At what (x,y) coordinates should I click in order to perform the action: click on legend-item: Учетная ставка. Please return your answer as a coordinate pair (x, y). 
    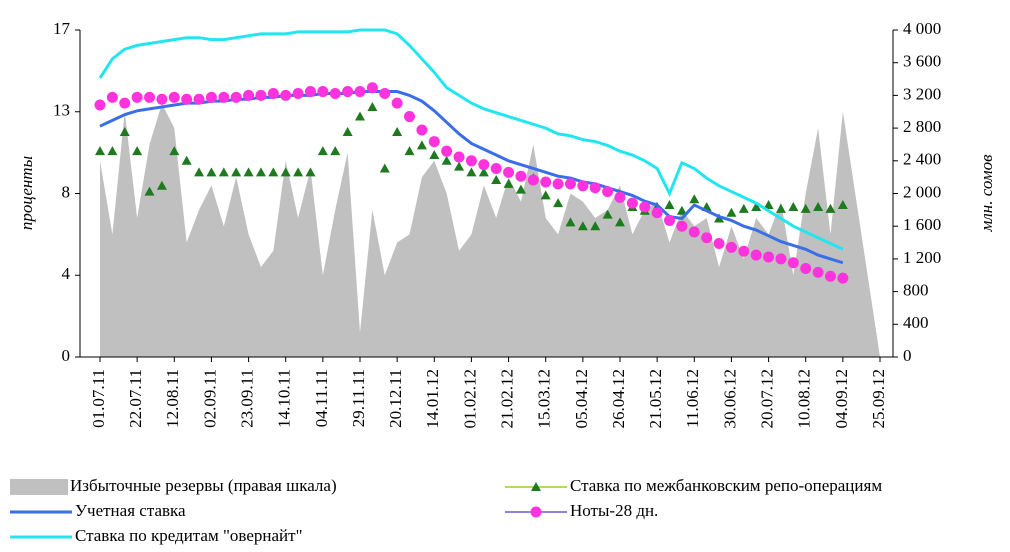
    Looking at the image, I should click on (98, 510).